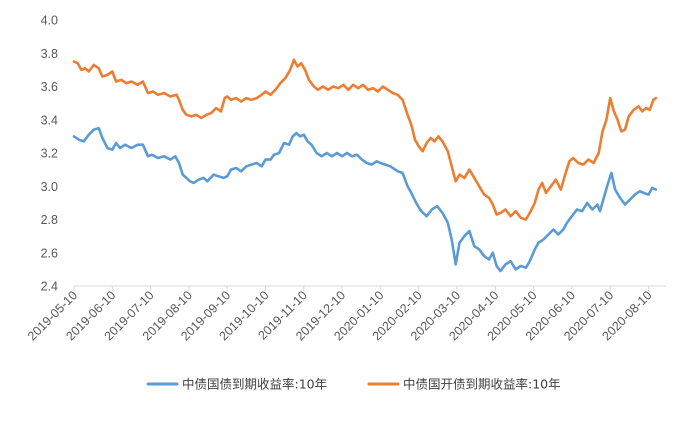 The image size is (692, 444). What do you see at coordinates (49, 87) in the screenshot?
I see `y-tick-label: 3.6` at bounding box center [49, 87].